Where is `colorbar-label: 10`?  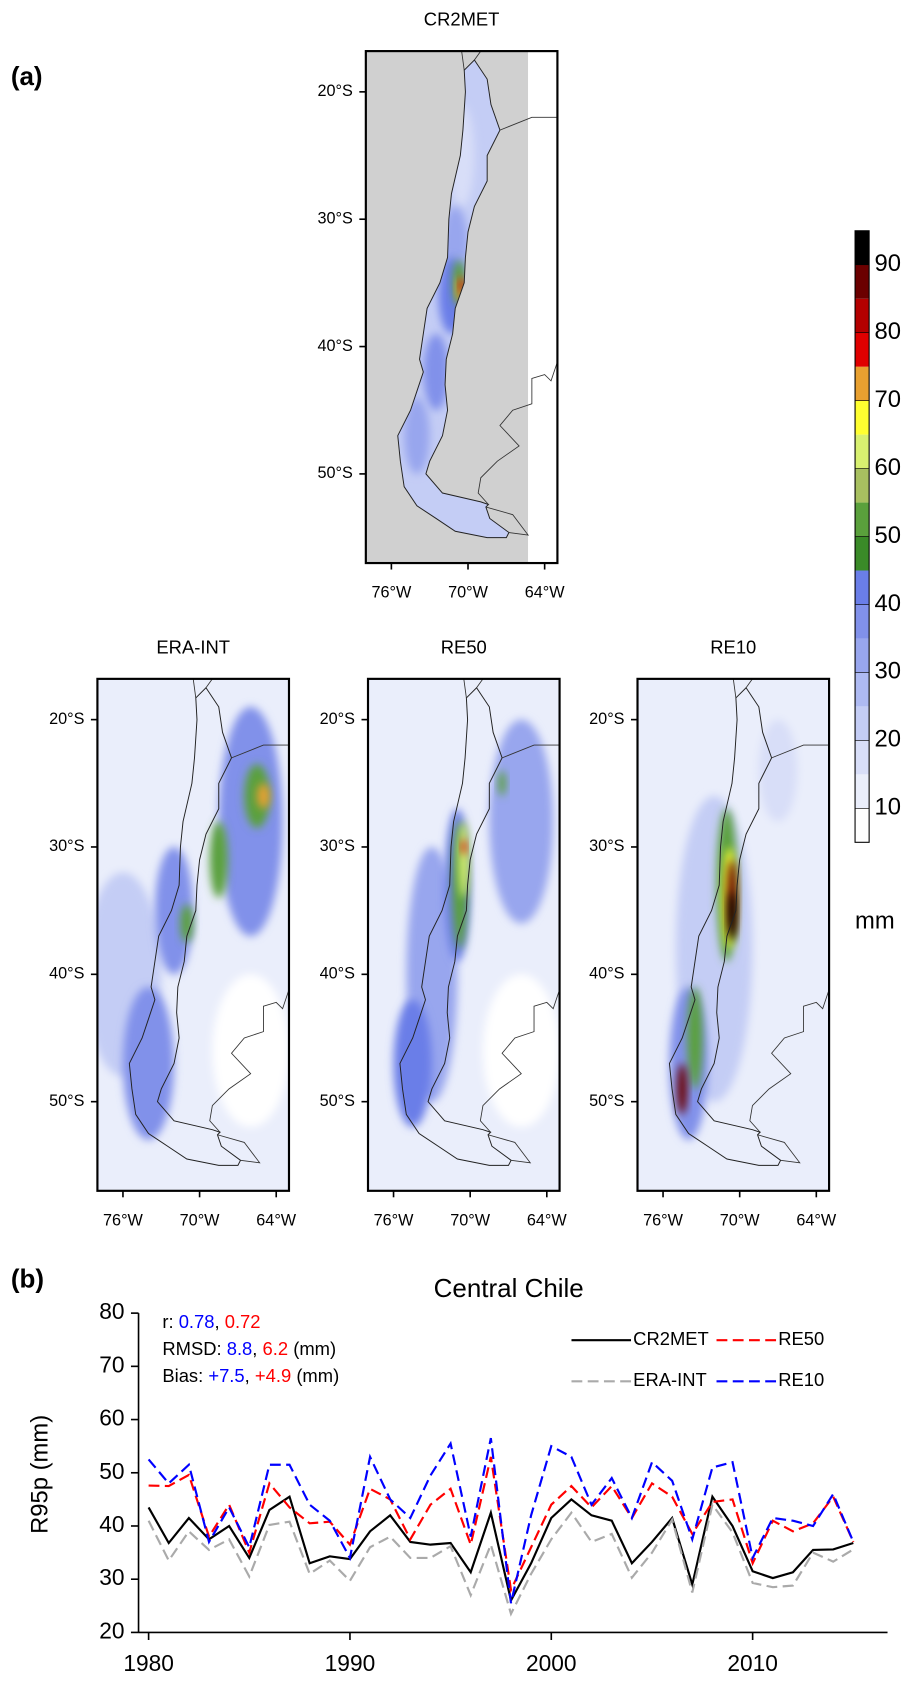
colorbar-label: 10 is located at coordinates (888, 807).